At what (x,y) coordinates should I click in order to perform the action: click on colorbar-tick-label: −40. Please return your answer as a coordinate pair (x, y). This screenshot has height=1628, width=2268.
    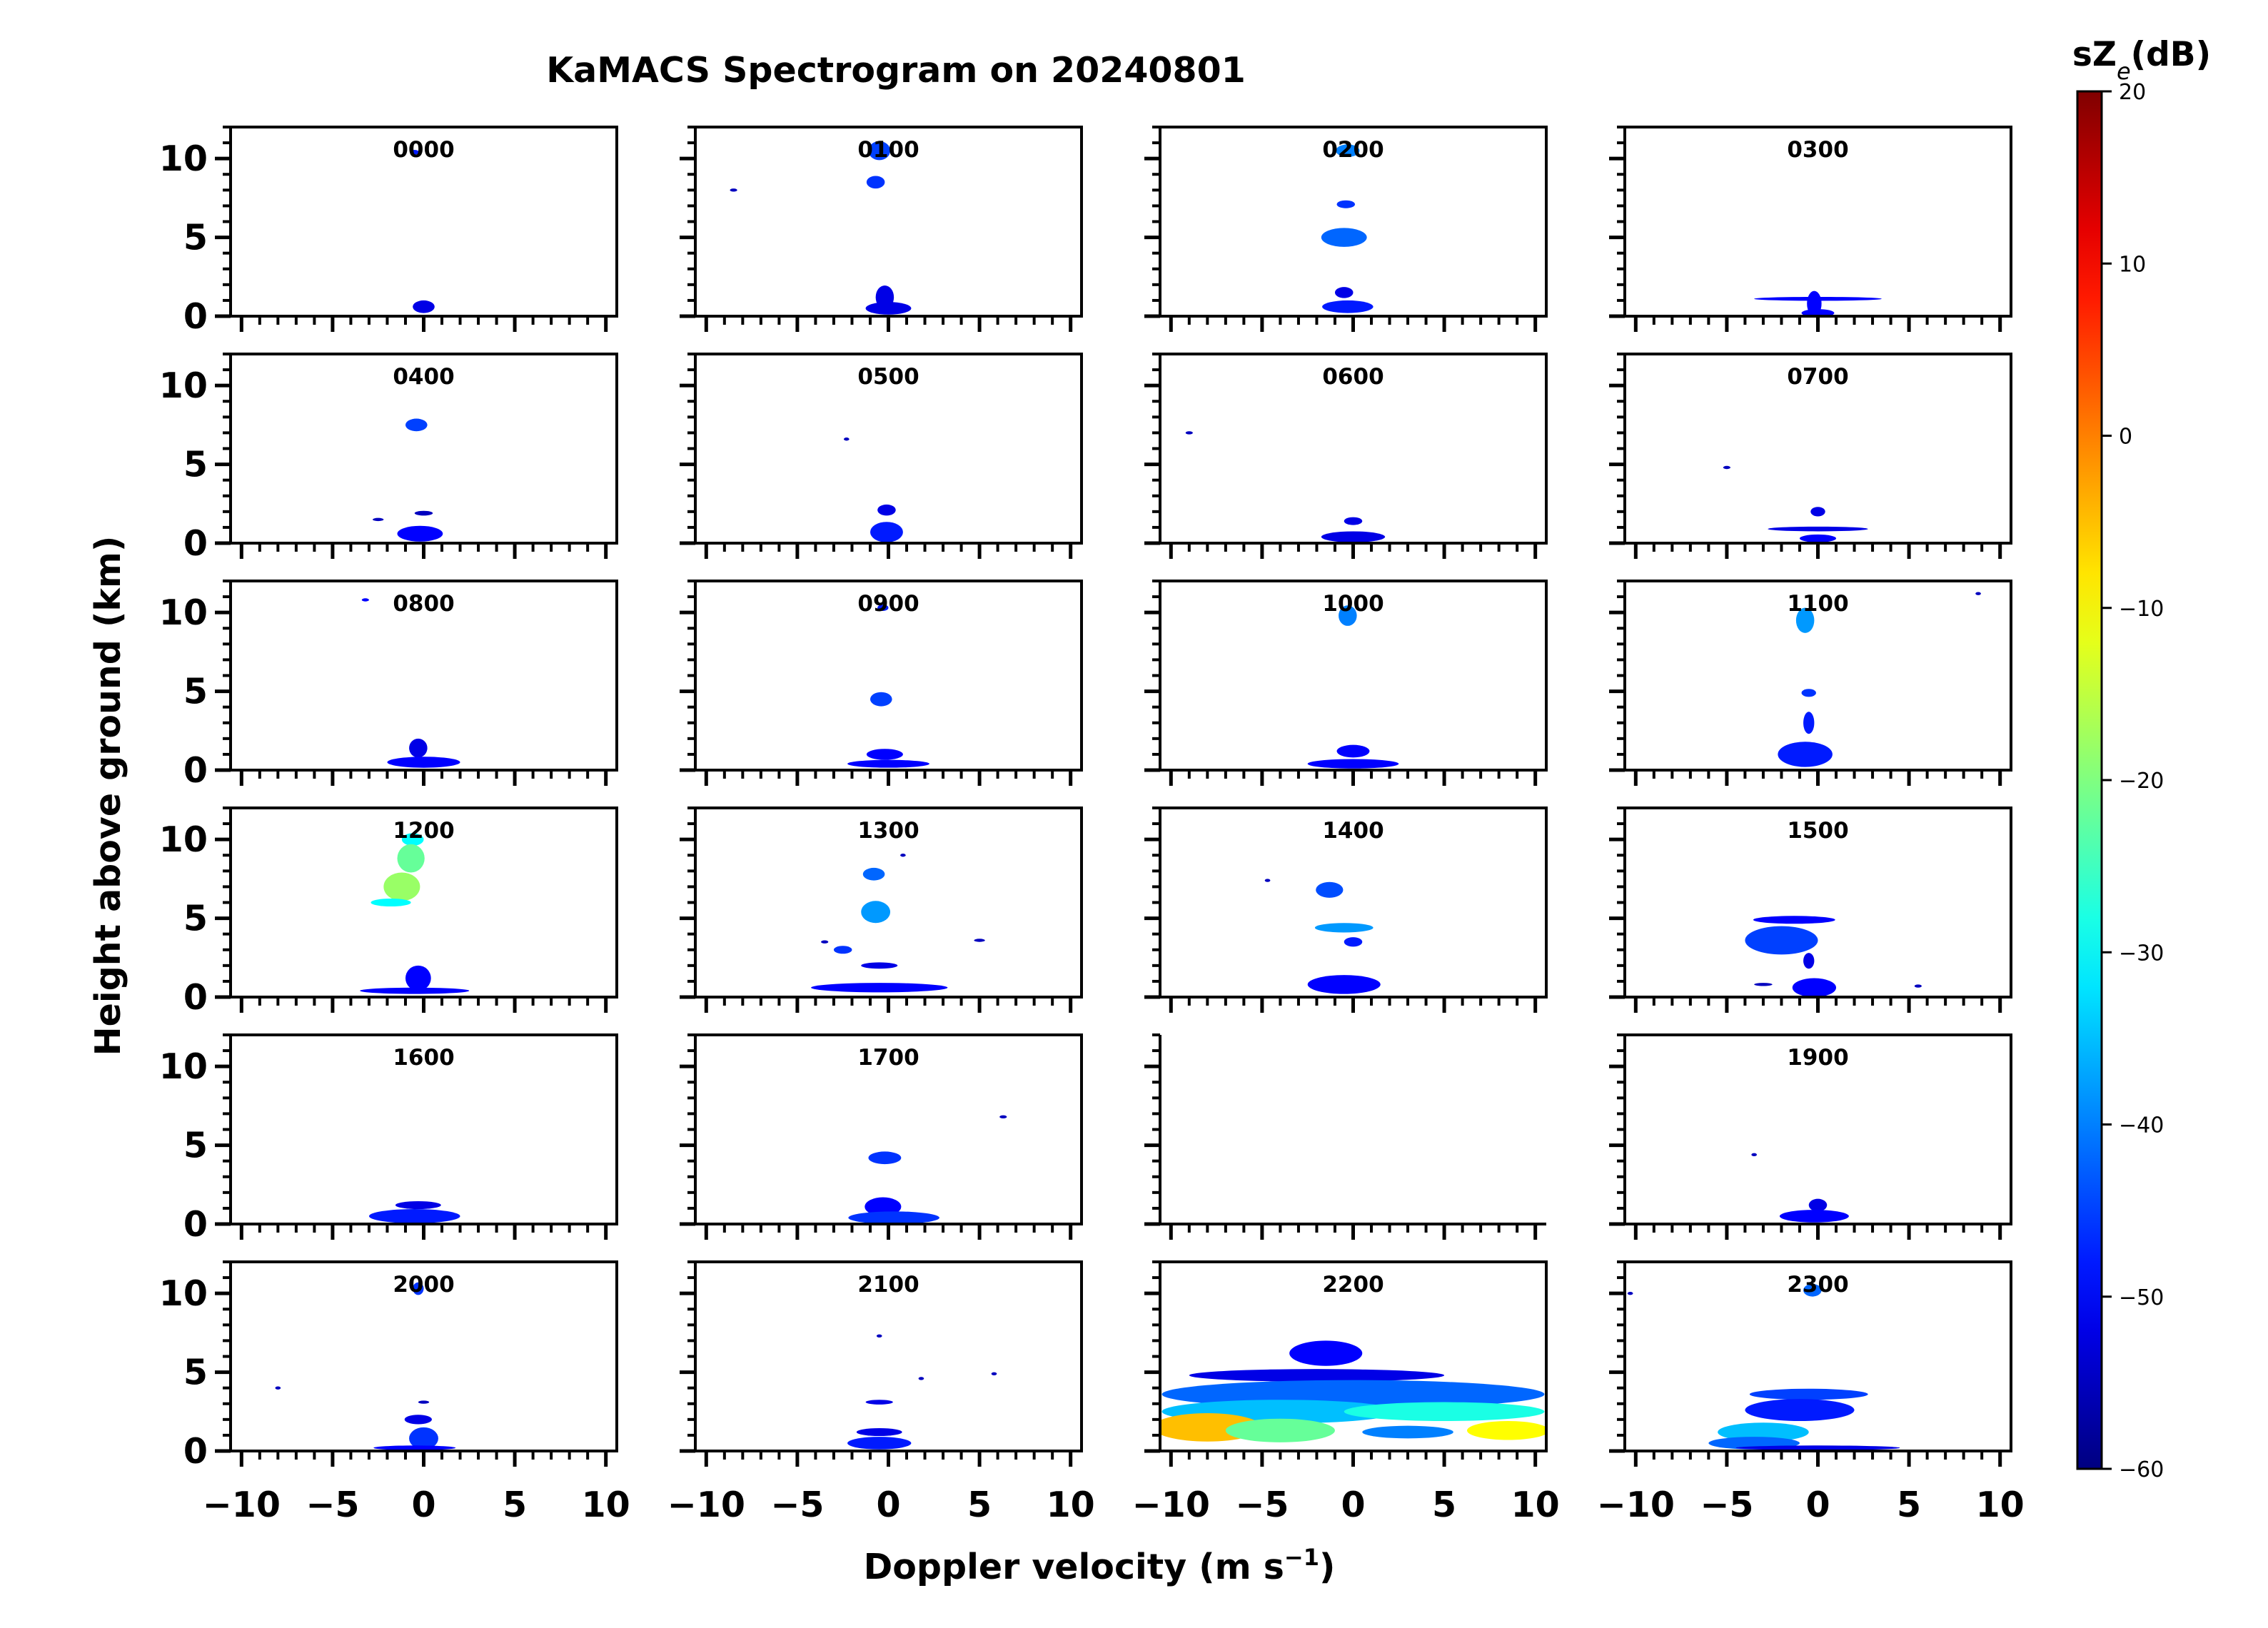
    Looking at the image, I should click on (2141, 1125).